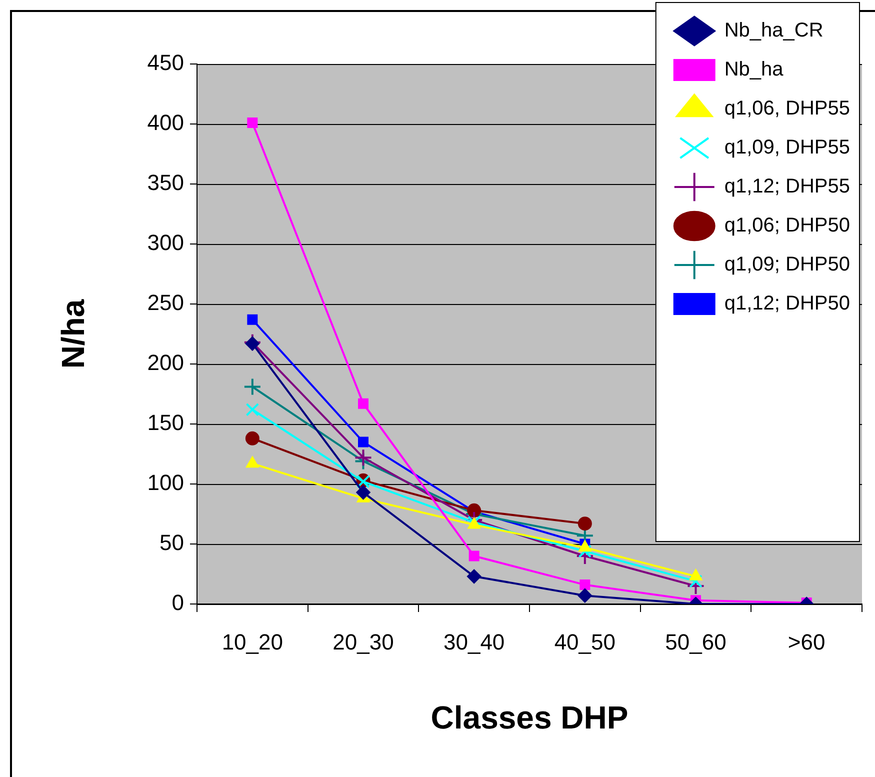  Describe the element at coordinates (253, 641) in the screenshot. I see `x-tick-label: 10_20` at that location.